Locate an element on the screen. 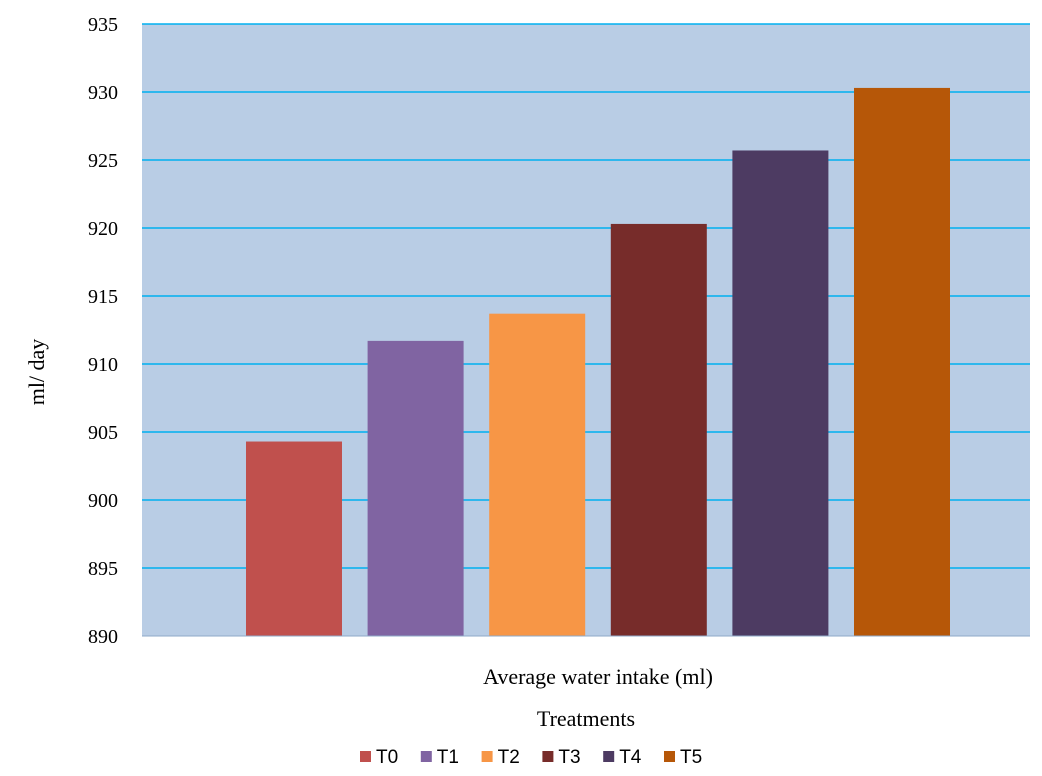 The height and width of the screenshot is (776, 1042). y-tick-label: 890 is located at coordinates (103, 637).